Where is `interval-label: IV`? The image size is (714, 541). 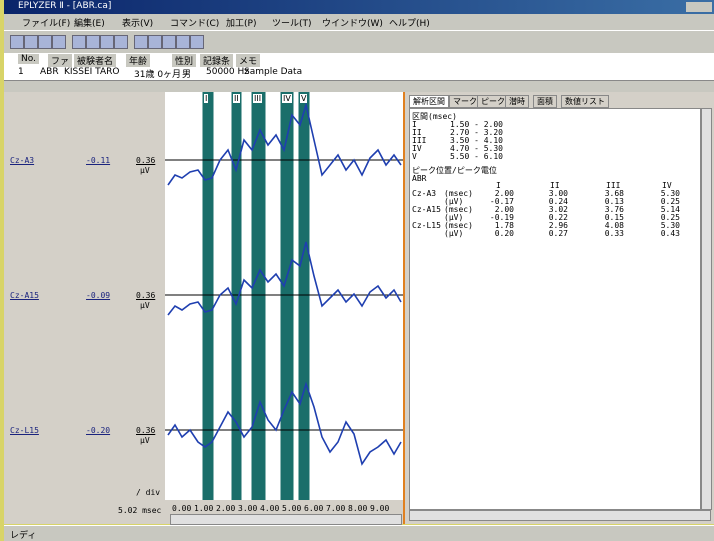
interval-label: IV is located at coordinates (417, 148).